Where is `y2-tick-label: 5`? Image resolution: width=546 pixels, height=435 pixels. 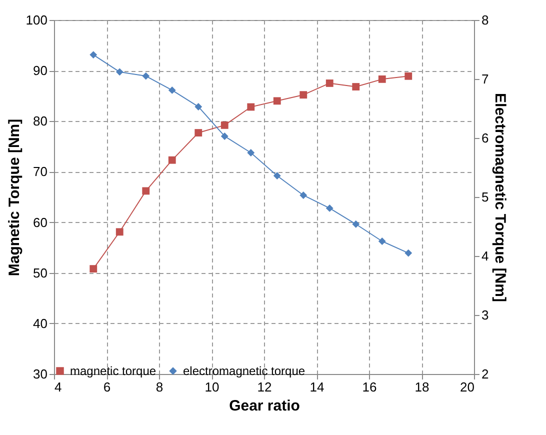
y2-tick-label: 5 is located at coordinates (485, 197).